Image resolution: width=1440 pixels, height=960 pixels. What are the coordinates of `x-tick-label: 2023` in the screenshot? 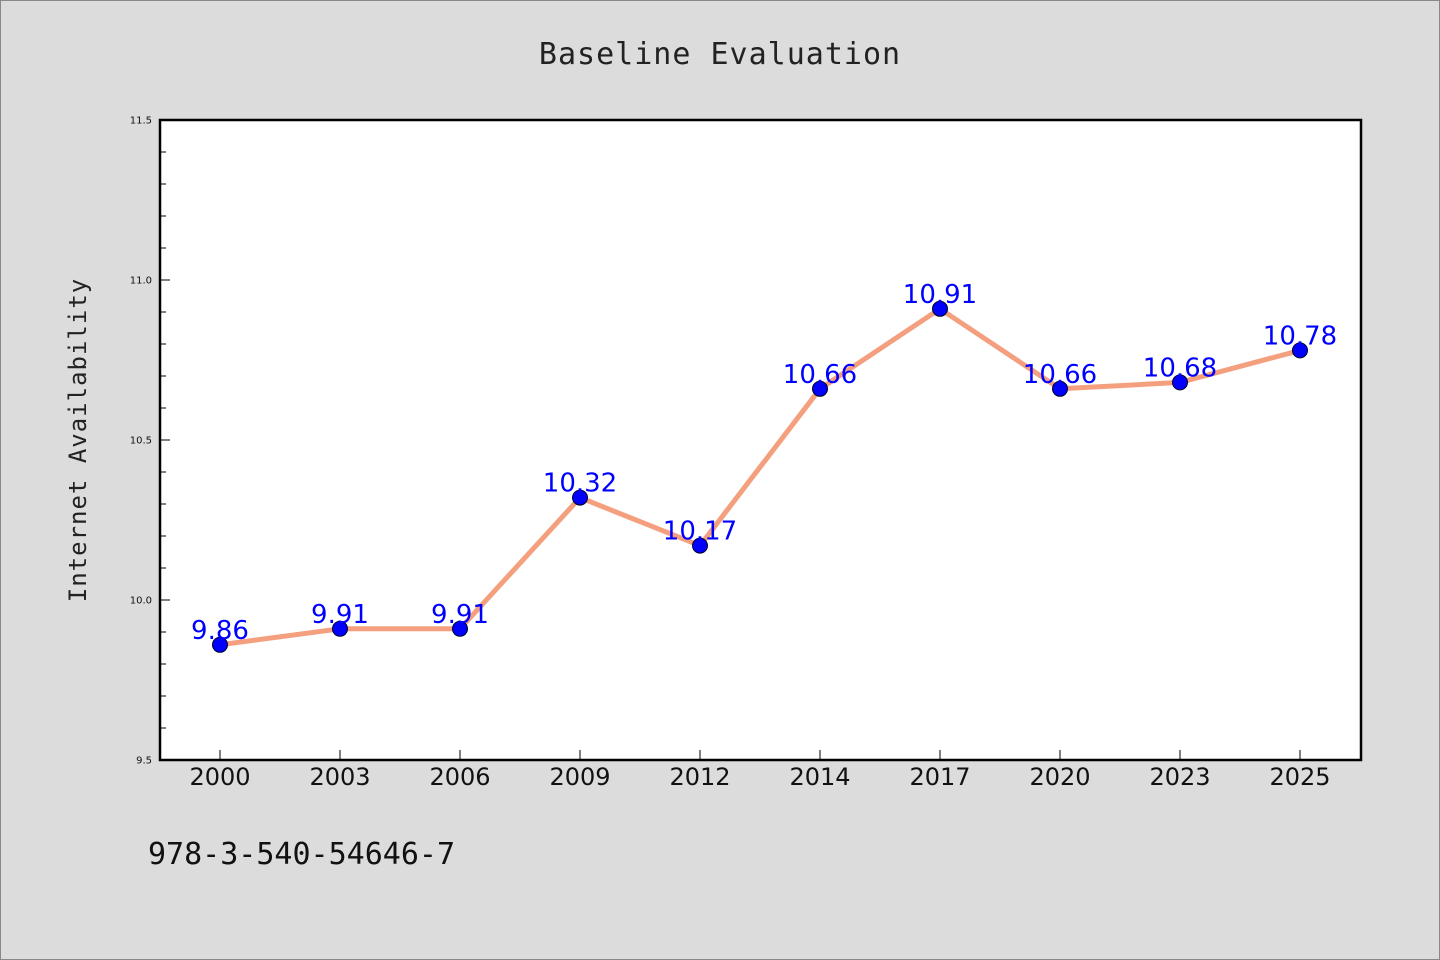 It's located at (1179, 777).